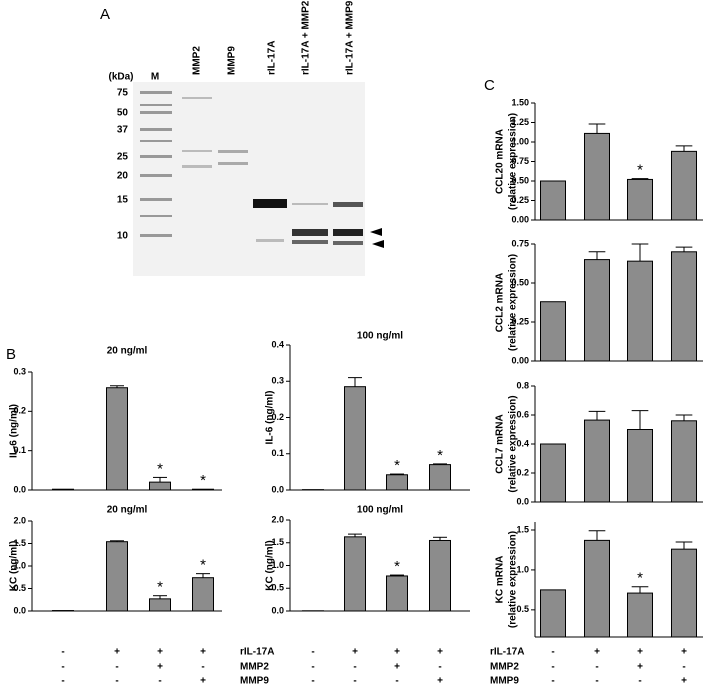  What do you see at coordinates (123, 236) in the screenshot?
I see `marker-label: 10` at bounding box center [123, 236].